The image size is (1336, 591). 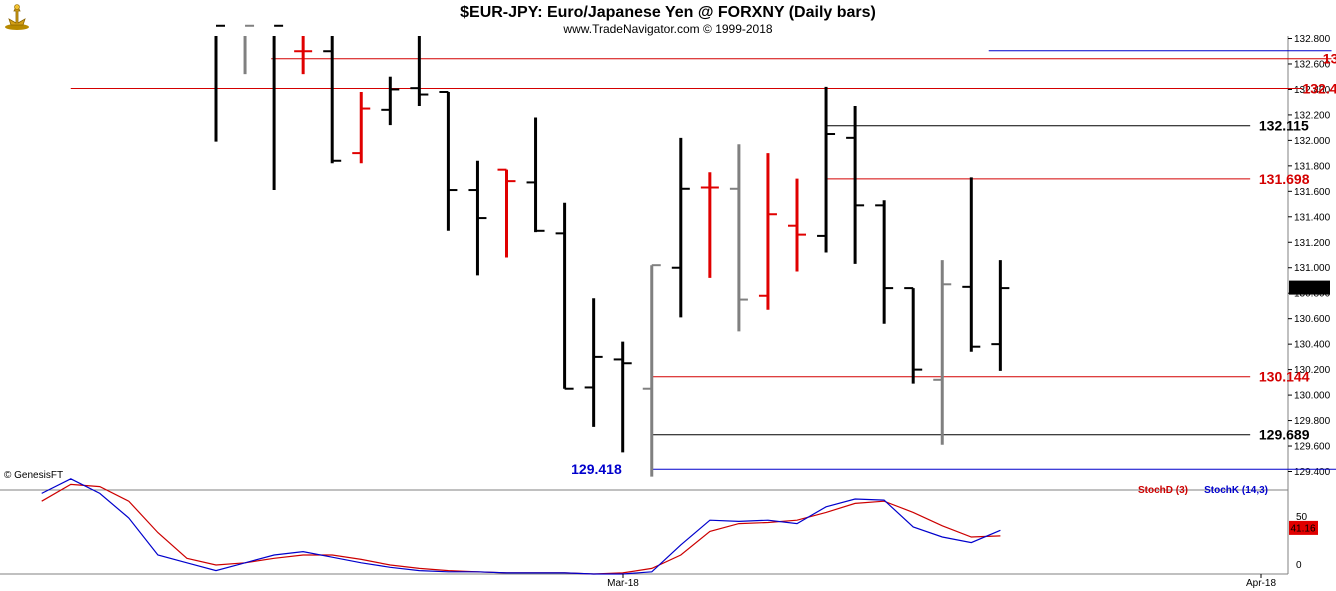 What do you see at coordinates (1312, 90) in the screenshot?
I see `price-tick-label: 132.400` at bounding box center [1312, 90].